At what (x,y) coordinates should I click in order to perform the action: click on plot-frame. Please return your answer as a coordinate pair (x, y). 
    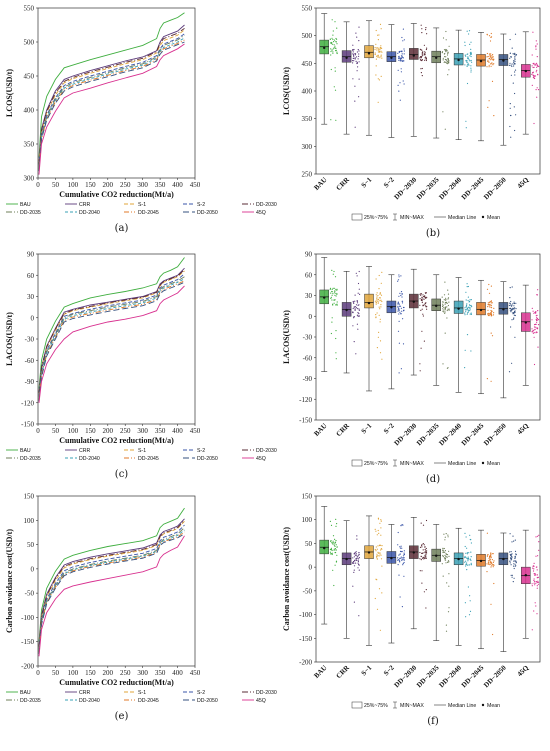
    Looking at the image, I should click on (428, 337).